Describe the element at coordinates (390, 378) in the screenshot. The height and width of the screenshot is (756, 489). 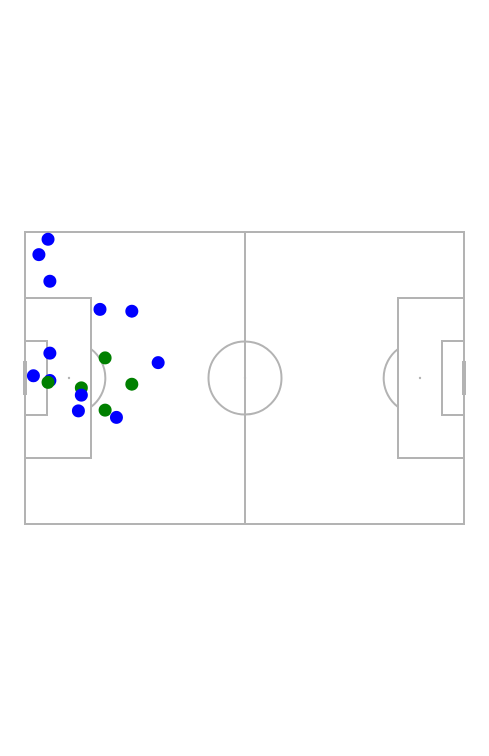
I see `right-penalty-arc` at that location.